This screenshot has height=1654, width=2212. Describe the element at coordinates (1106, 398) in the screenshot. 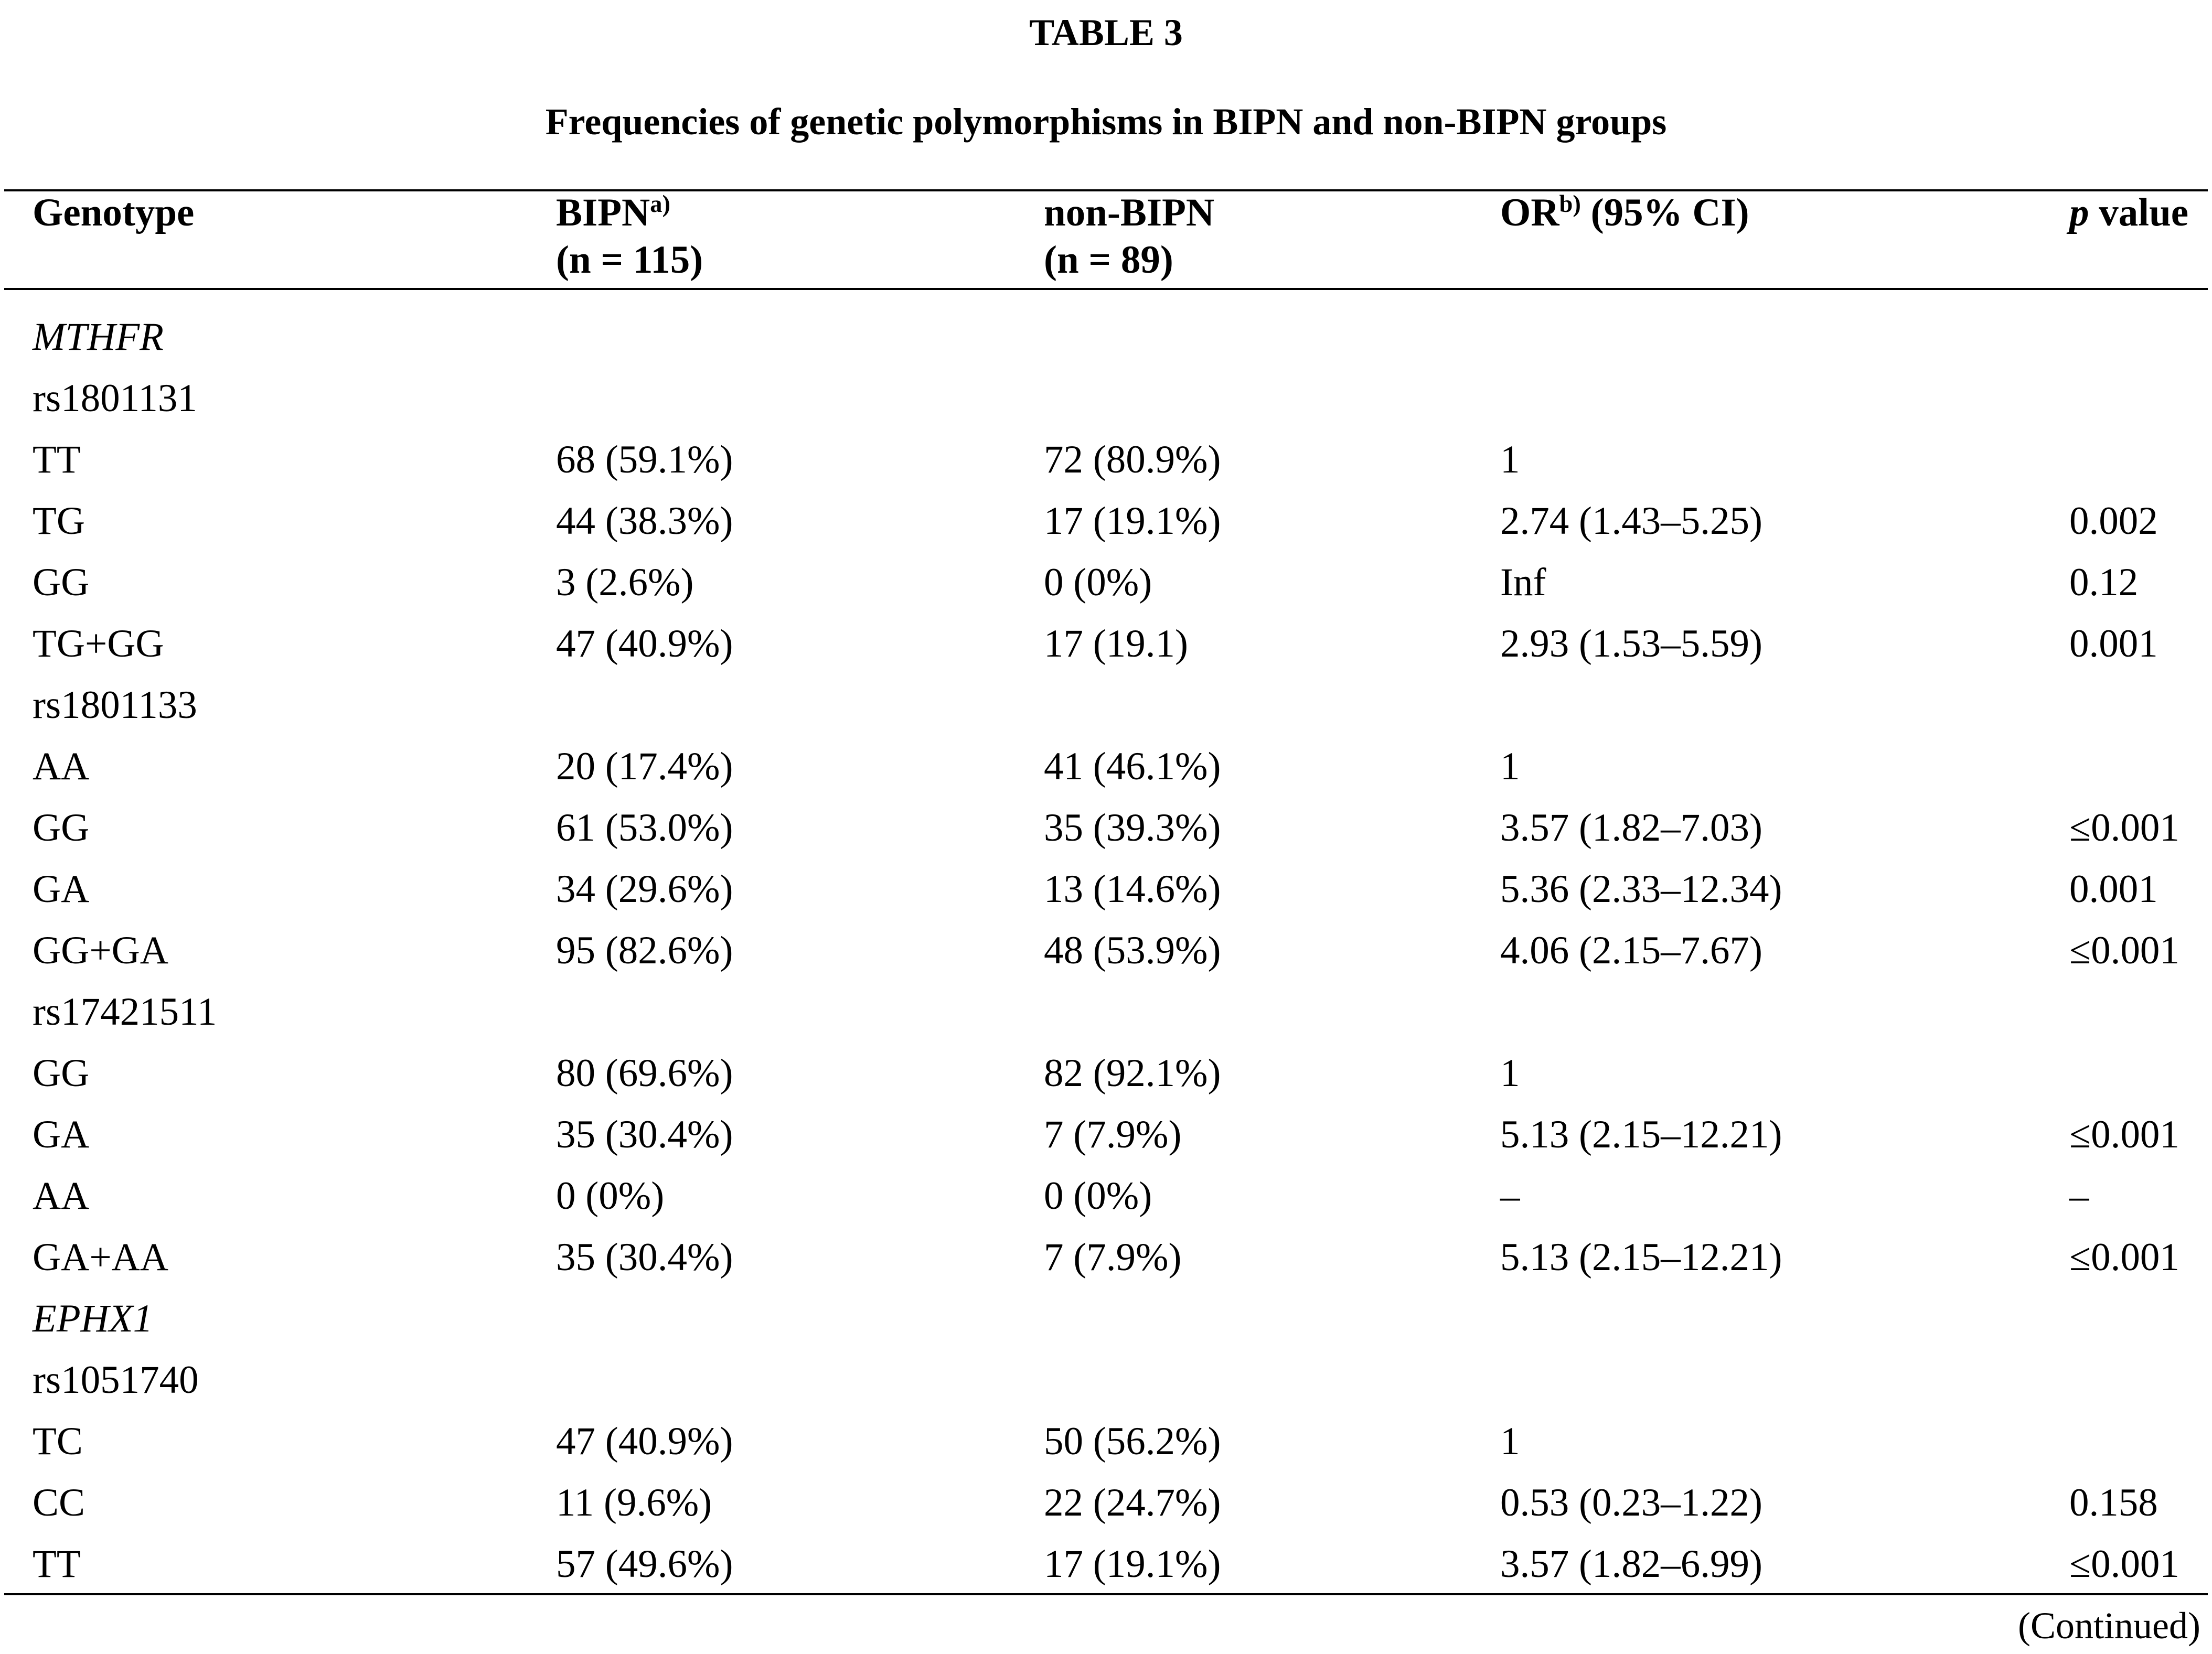

I see `table-row: rs1801131` at that location.